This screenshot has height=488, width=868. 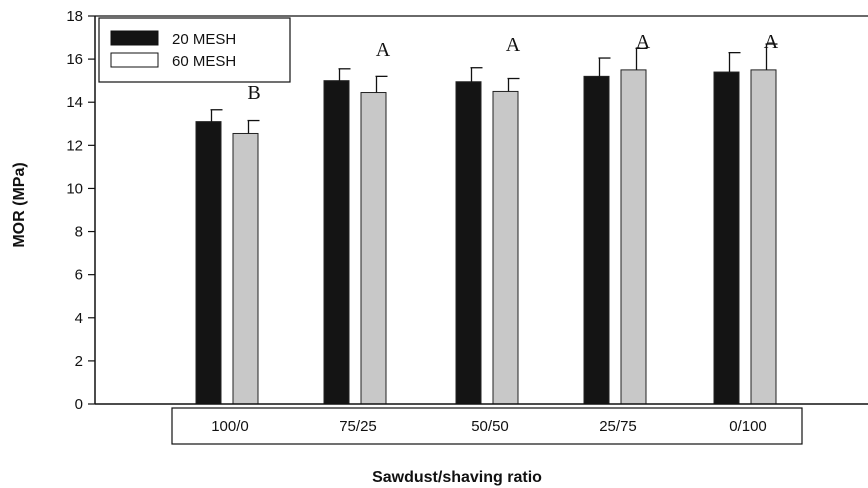 What do you see at coordinates (79, 318) in the screenshot?
I see `y-tick-label: 4` at bounding box center [79, 318].